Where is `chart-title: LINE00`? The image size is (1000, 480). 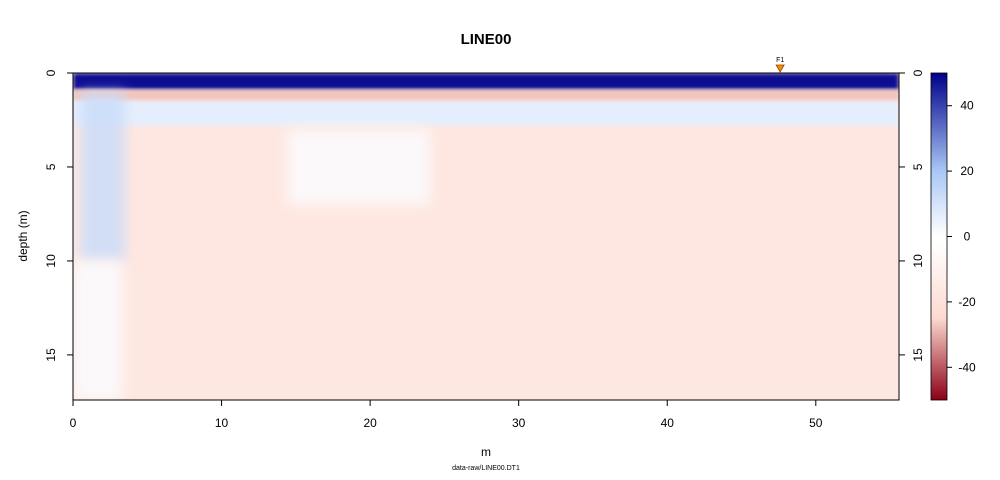
chart-title: LINE00 is located at coordinates (486, 39).